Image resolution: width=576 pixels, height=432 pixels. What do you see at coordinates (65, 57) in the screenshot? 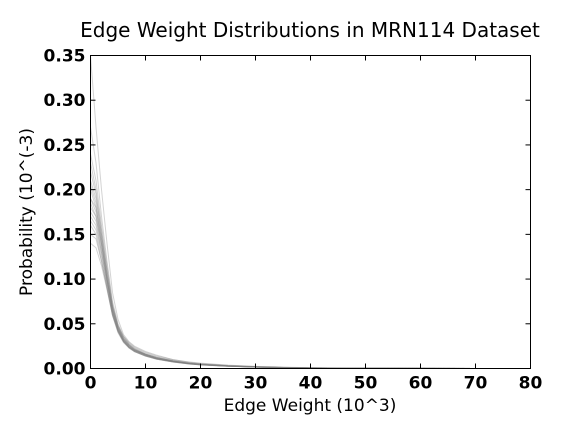
I see `y-tick-label-0.35: 0.35` at bounding box center [65, 57].